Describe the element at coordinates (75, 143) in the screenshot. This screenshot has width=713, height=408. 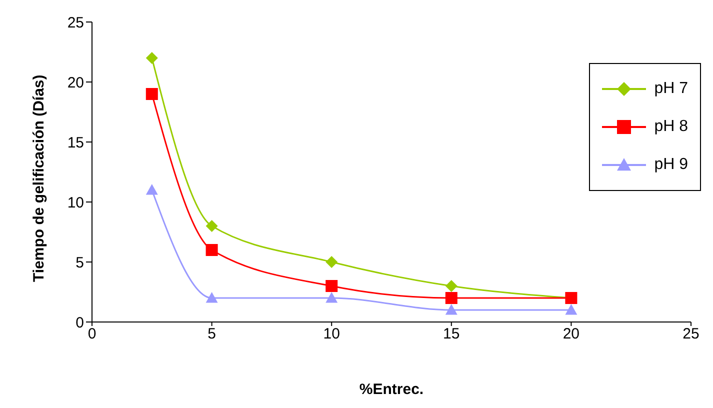
I see `y-tick-label: 15` at that location.